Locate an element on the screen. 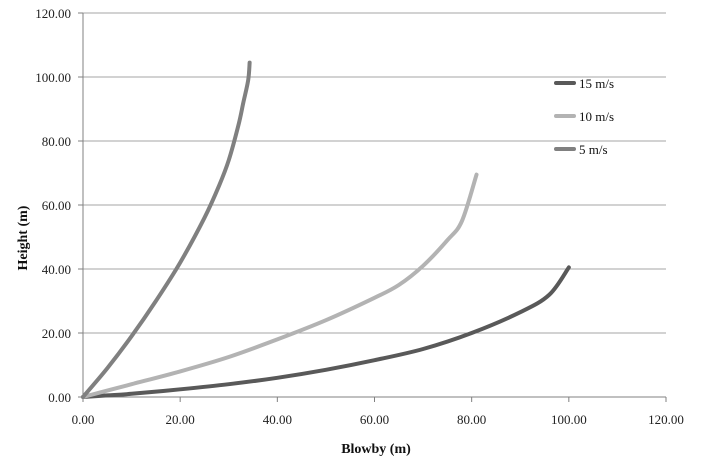  y-tick-label: 100.00 is located at coordinates (53, 77).